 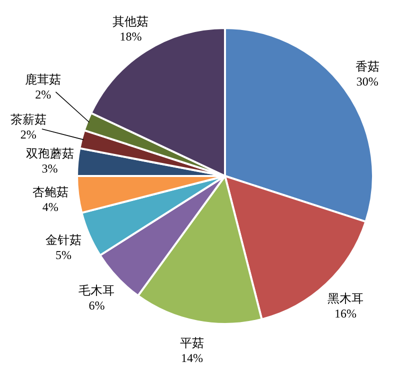 I want to click on data-label: 16%, so click(x=345, y=313).